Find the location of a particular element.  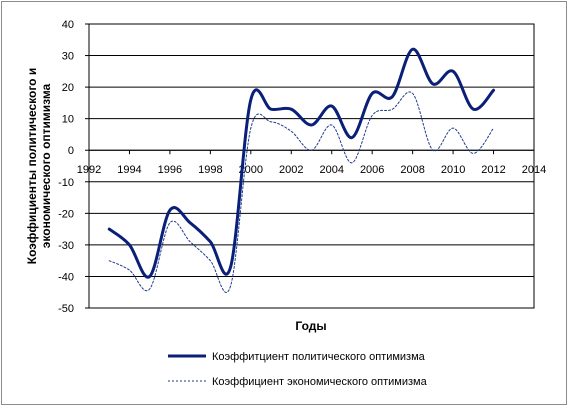

legend-label-political: Коэффитциент политического оптимизма is located at coordinates (319, 357).